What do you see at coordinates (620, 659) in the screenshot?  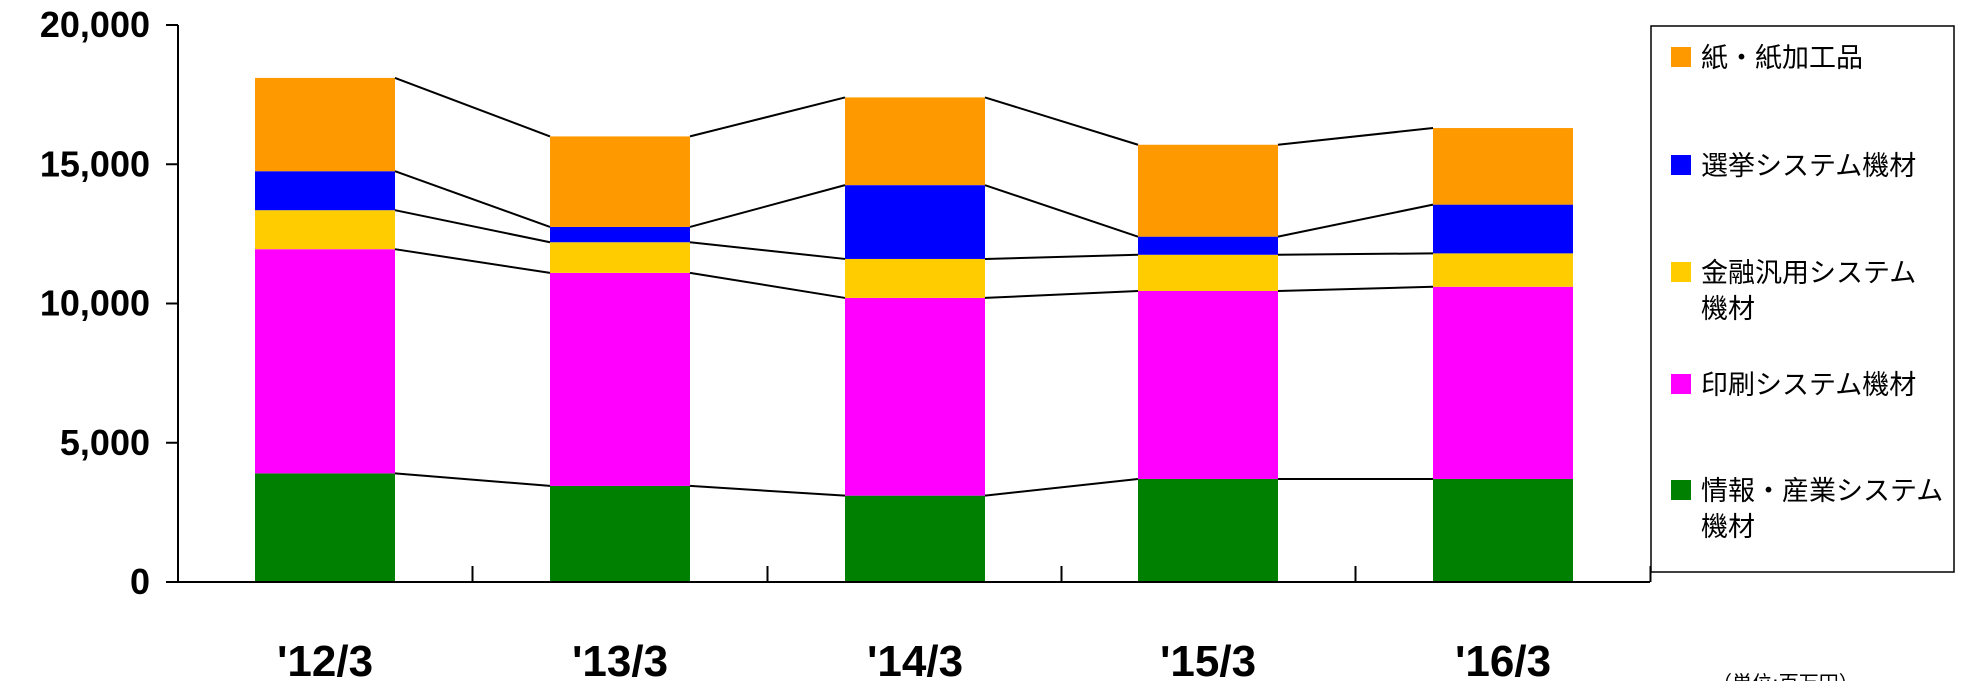 I see `x-tick-label: '13/3` at bounding box center [620, 659].